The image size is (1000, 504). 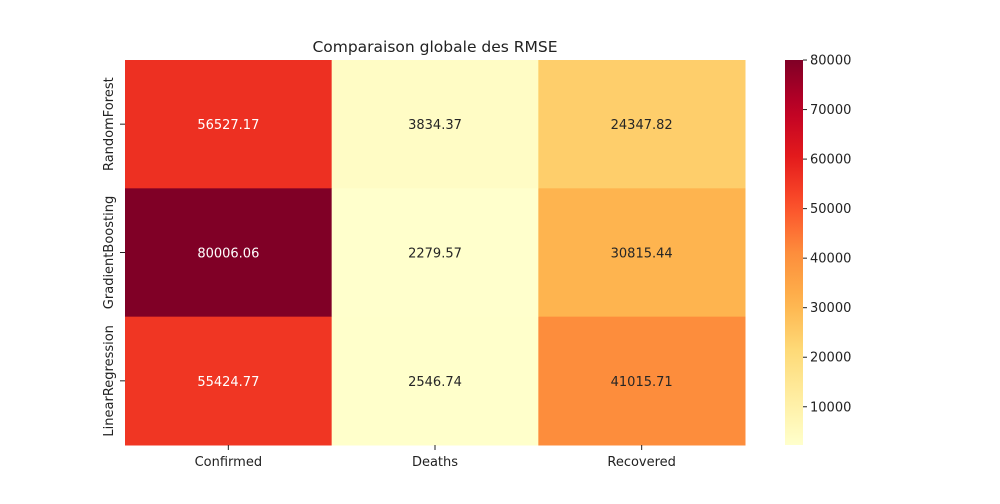 I want to click on colorbar-tick-label: 50000, so click(x=830, y=209).